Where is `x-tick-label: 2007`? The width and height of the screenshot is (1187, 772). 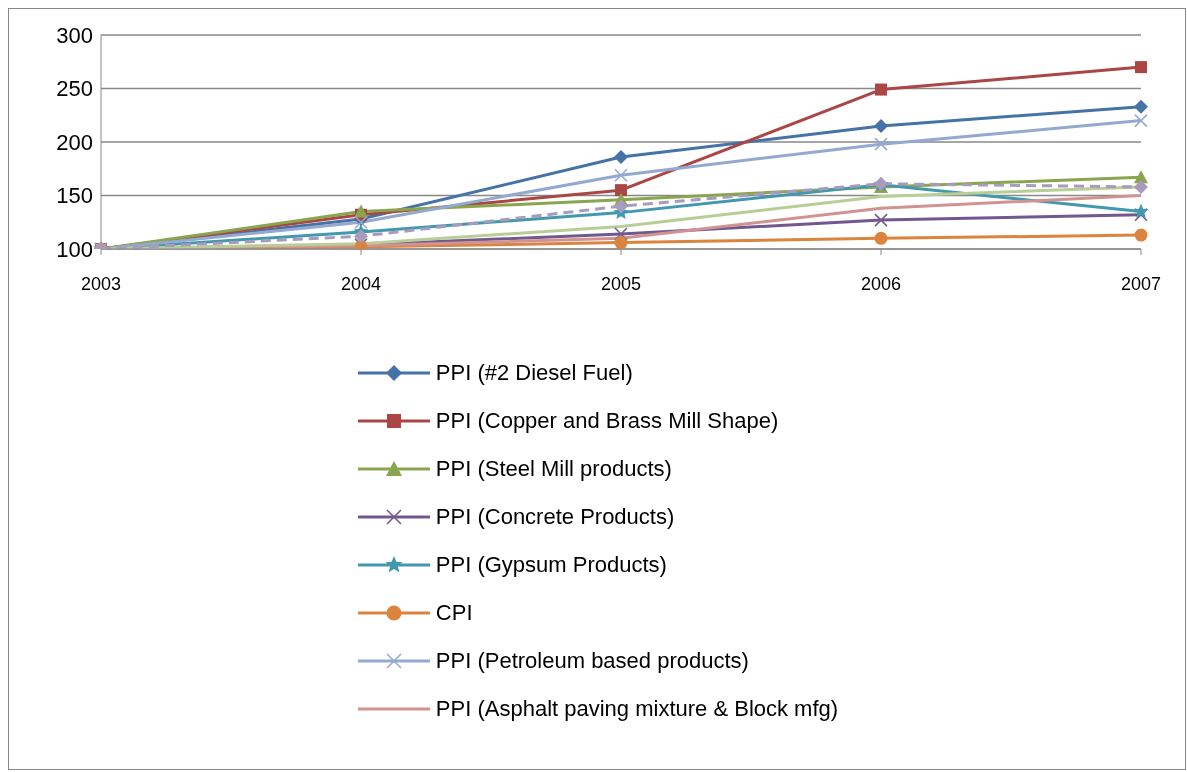
x-tick-label: 2007 is located at coordinates (1141, 283).